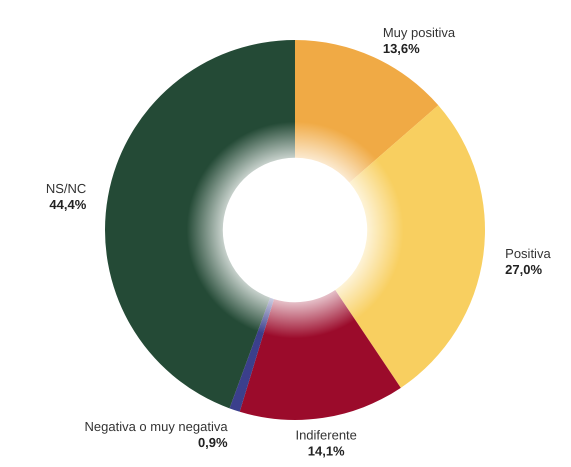 This screenshot has height=467, width=571. I want to click on data-label: 13,6%, so click(401, 48).